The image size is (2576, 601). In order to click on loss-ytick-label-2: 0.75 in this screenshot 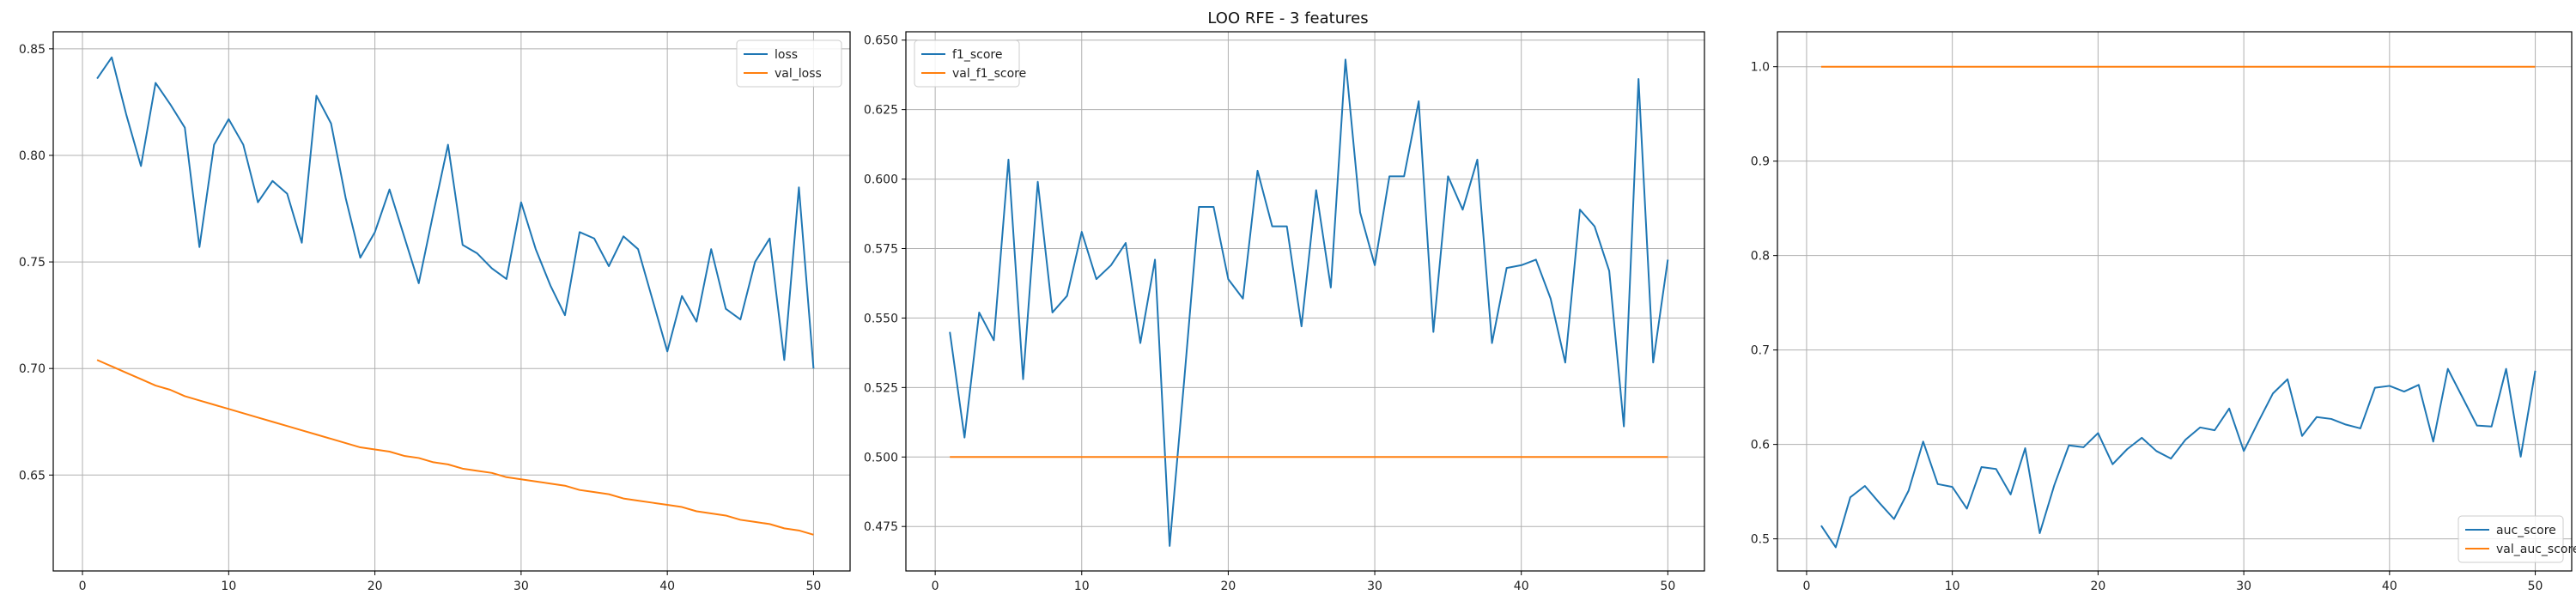, I will do `click(32, 263)`.